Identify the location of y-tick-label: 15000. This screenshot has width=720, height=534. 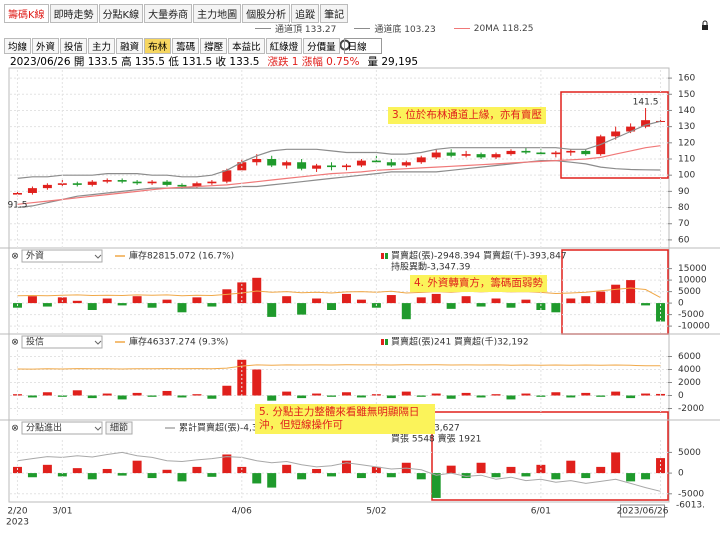
(692, 269).